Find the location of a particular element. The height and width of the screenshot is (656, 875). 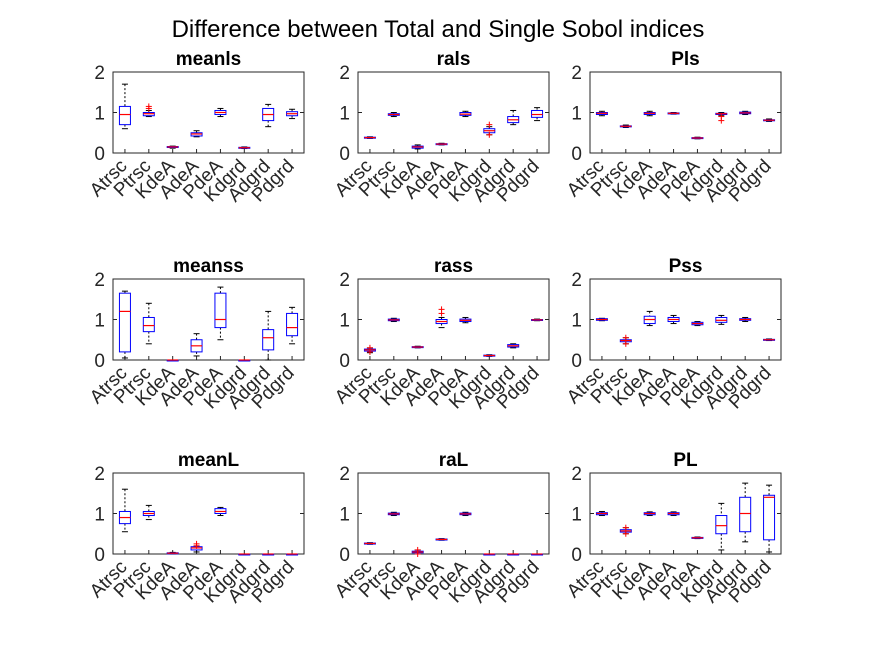

subplot-title: raL is located at coordinates (454, 460).